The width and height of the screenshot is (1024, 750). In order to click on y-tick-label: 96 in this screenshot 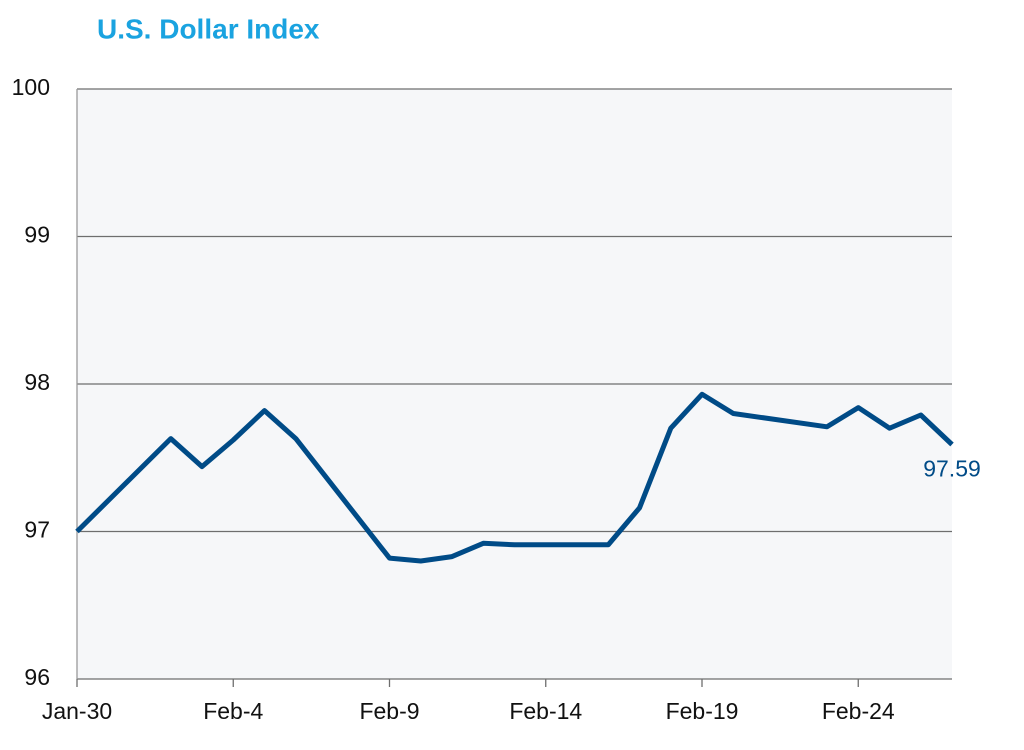, I will do `click(37, 677)`.